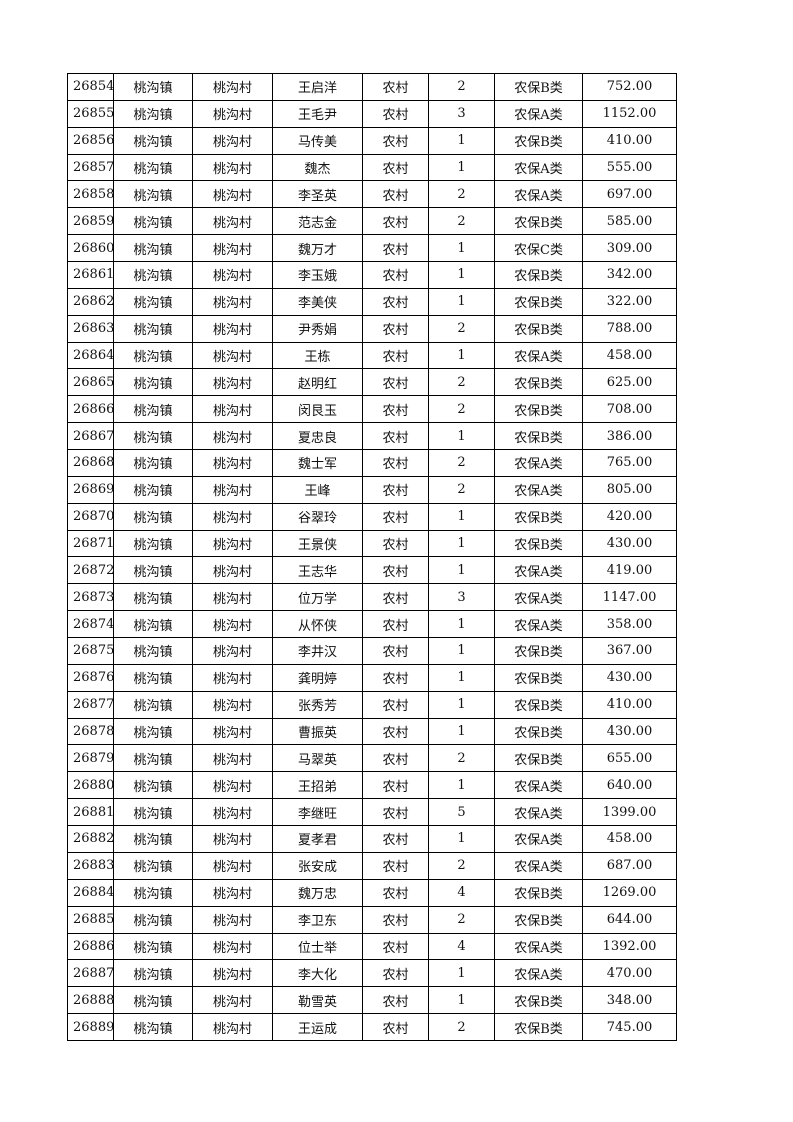 Image resolution: width=793 pixels, height=1122 pixels. What do you see at coordinates (90, 194) in the screenshot?
I see `record-id: 26858` at bounding box center [90, 194].